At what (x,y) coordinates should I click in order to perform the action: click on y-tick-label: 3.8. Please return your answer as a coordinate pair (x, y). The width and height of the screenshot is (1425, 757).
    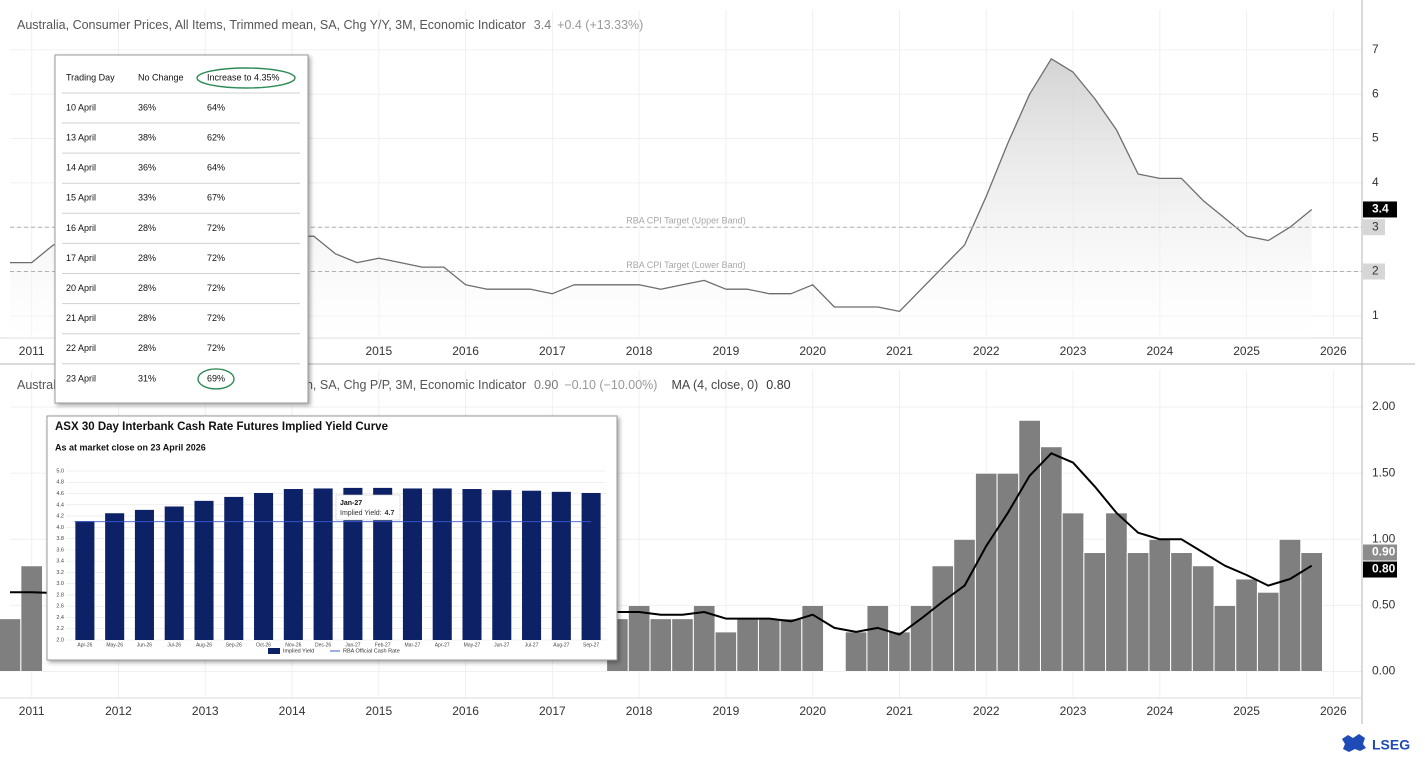
    Looking at the image, I should click on (60, 539).